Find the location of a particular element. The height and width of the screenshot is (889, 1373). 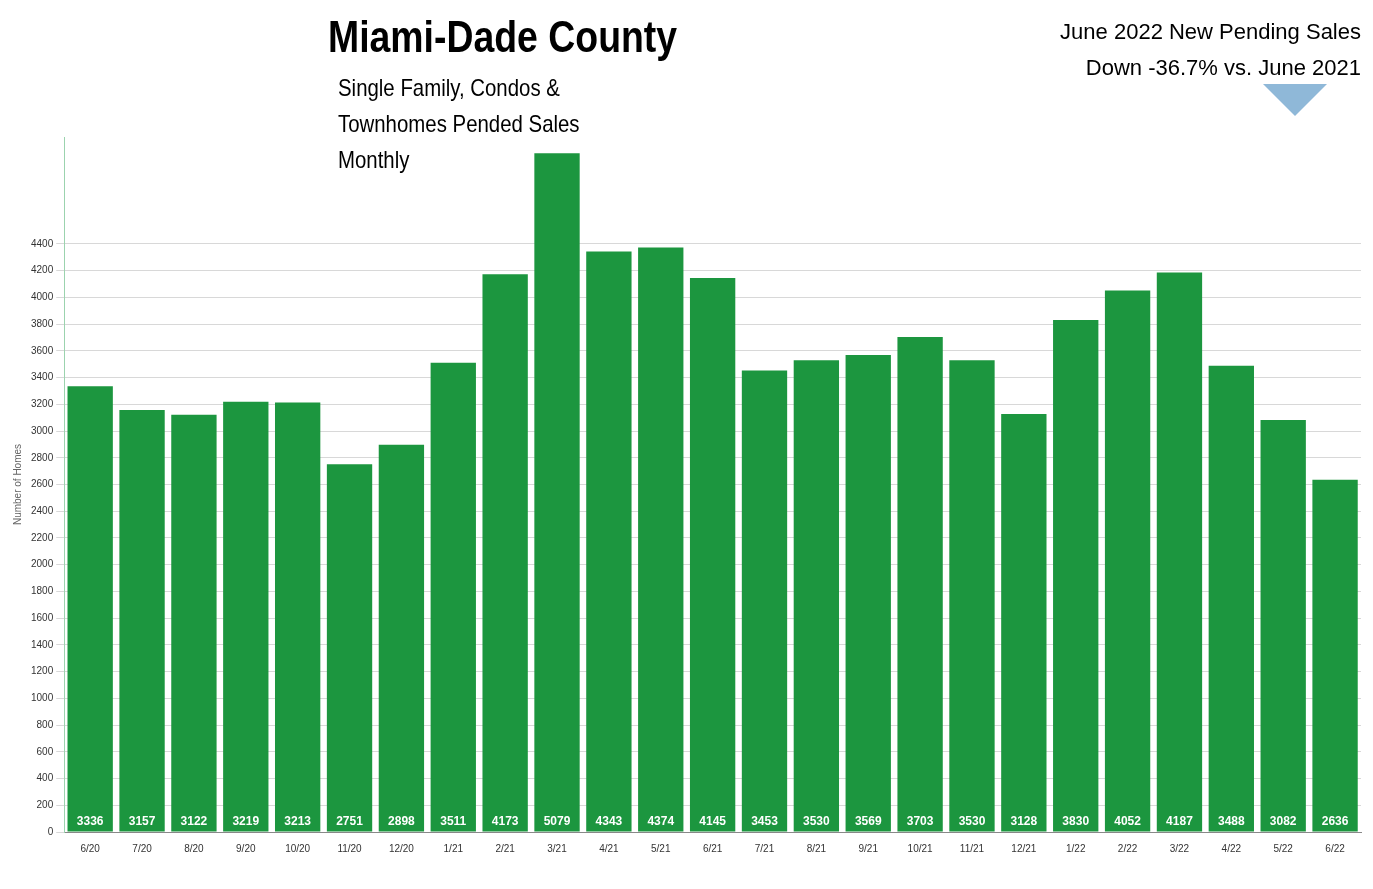

y-tick-label: 1800 is located at coordinates (42, 591).